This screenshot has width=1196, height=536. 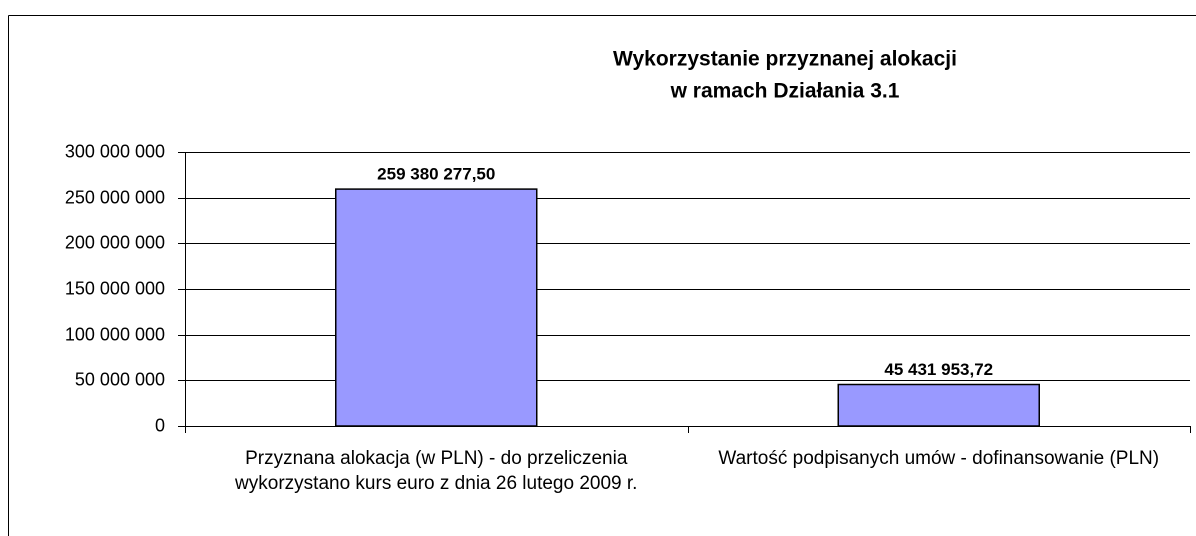 I want to click on y-tick-label: 300 000 000, so click(x=115, y=151).